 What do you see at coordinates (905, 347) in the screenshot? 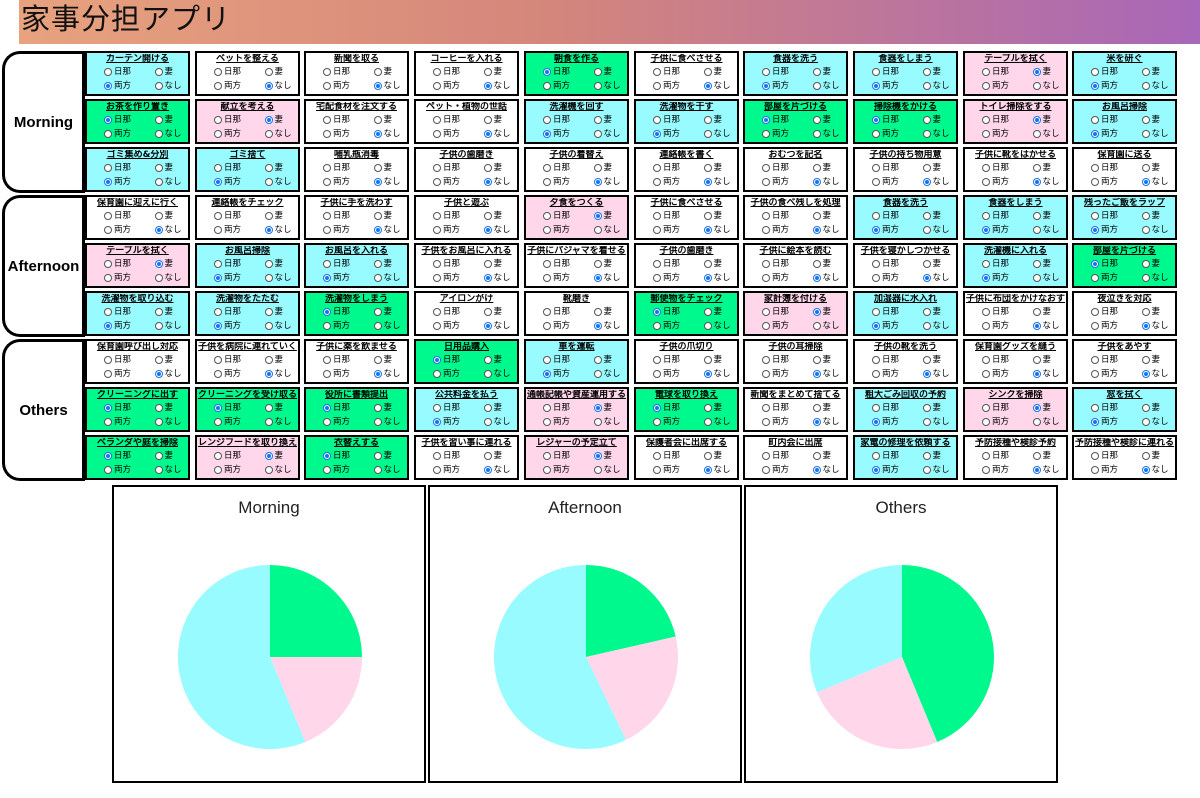
I see `task-name-link: 子供の靴を洗う` at bounding box center [905, 347].